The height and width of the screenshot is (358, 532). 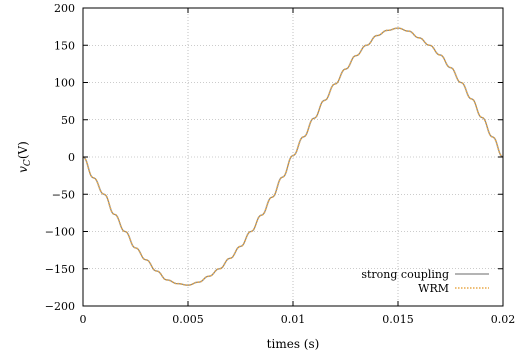 I want to click on y-tick-label: 50, so click(x=68, y=120).